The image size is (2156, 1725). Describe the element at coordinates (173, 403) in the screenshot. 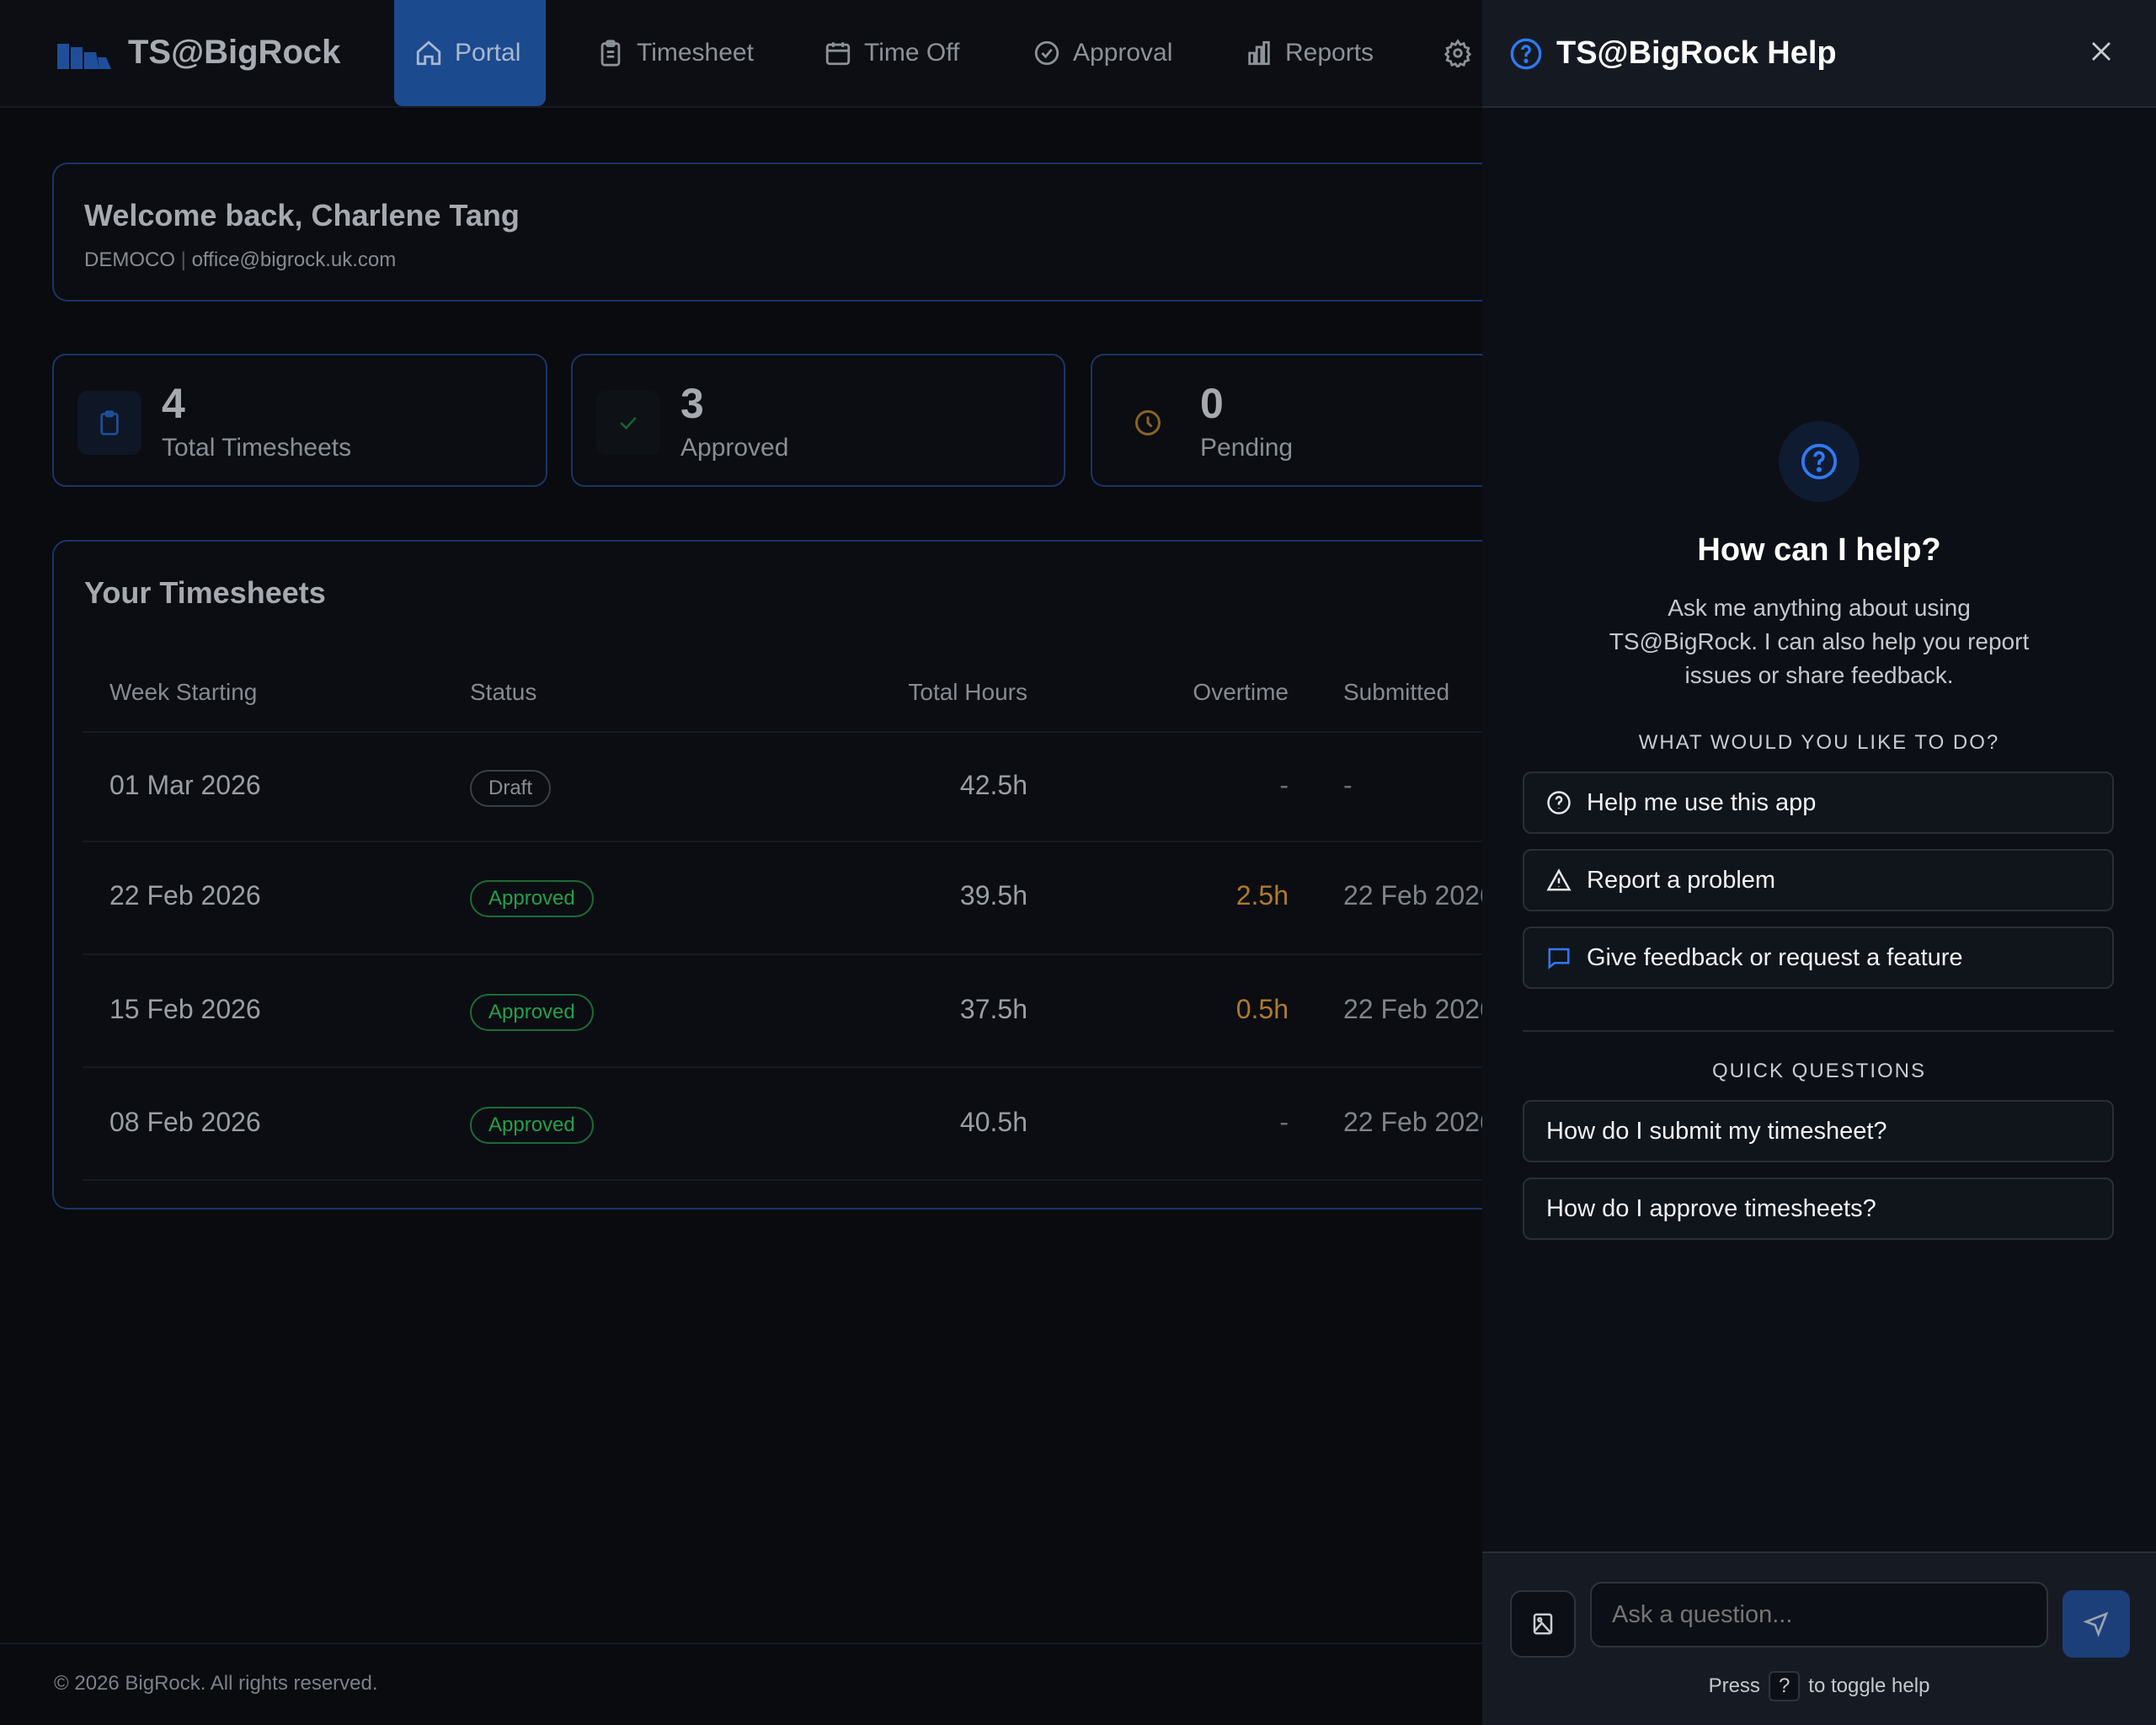

I see `stat-value: 4` at that location.